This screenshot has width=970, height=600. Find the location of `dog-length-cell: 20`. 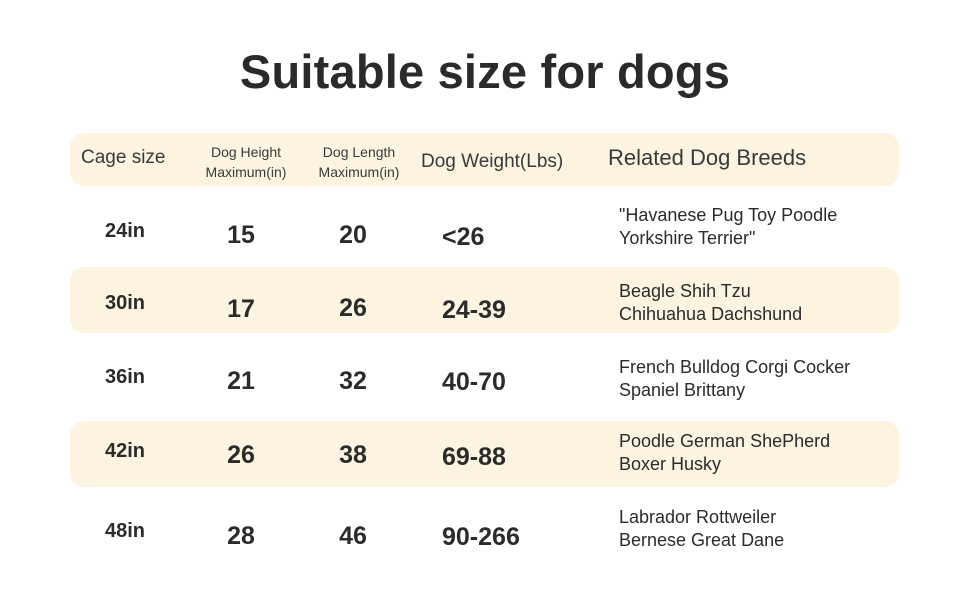

dog-length-cell: 20 is located at coordinates (353, 235).